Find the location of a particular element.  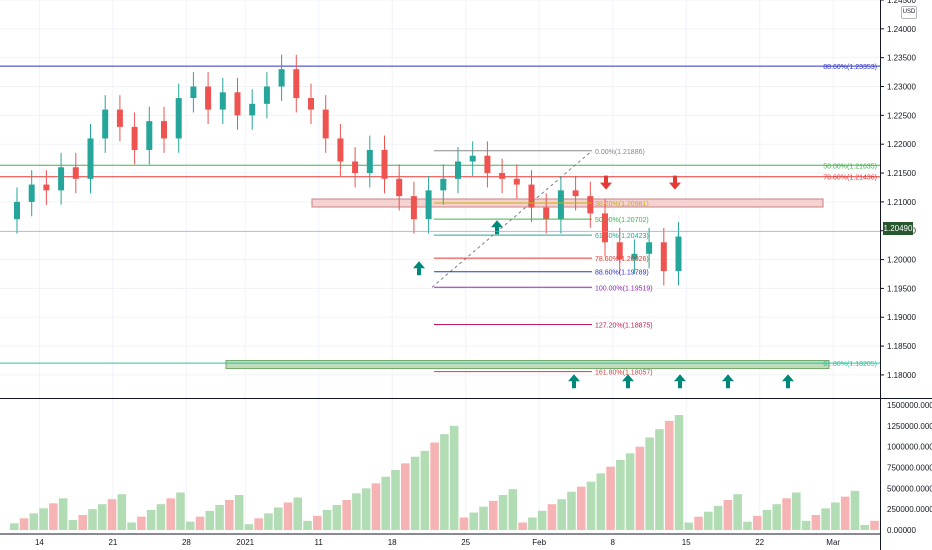

fib-level-label: 50.00%(1.20702) is located at coordinates (622, 220).